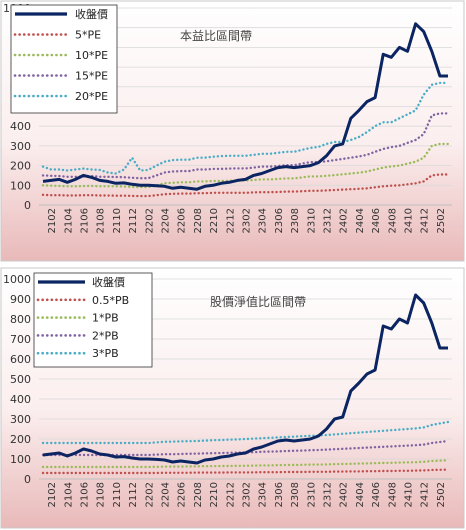  I want to click on pe-x-tick-label: 2404, so click(360, 220).